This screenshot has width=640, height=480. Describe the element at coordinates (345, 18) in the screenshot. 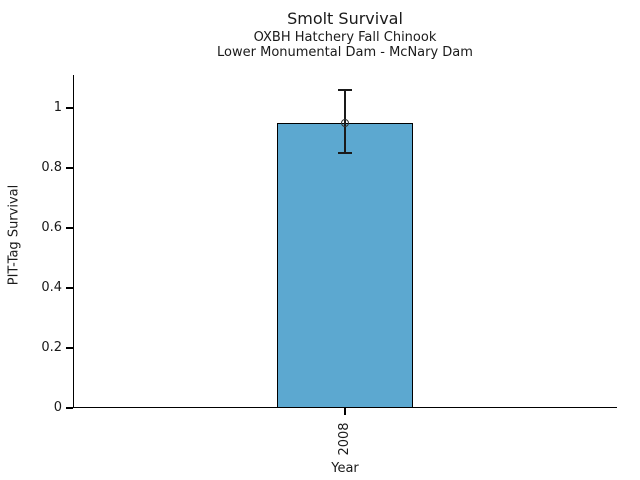

I see `chart-title: Smolt Survival` at that location.